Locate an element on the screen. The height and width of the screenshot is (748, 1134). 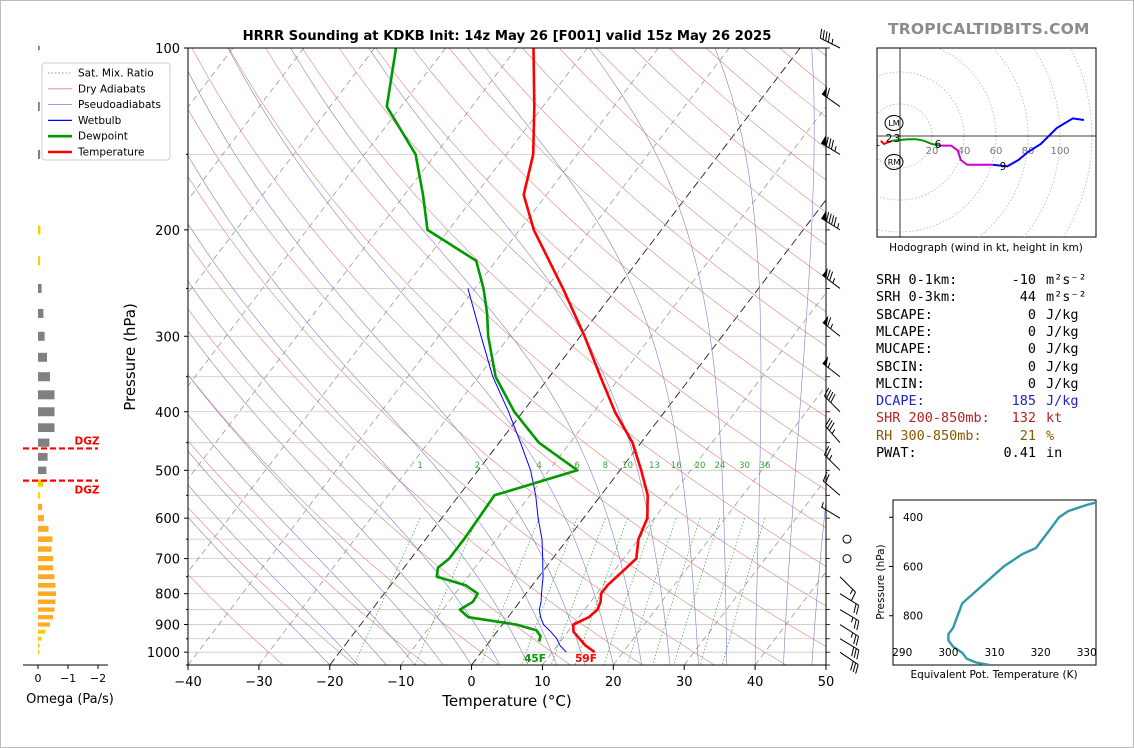
theta-e-x-tick-label: 330 is located at coordinates (1087, 653).